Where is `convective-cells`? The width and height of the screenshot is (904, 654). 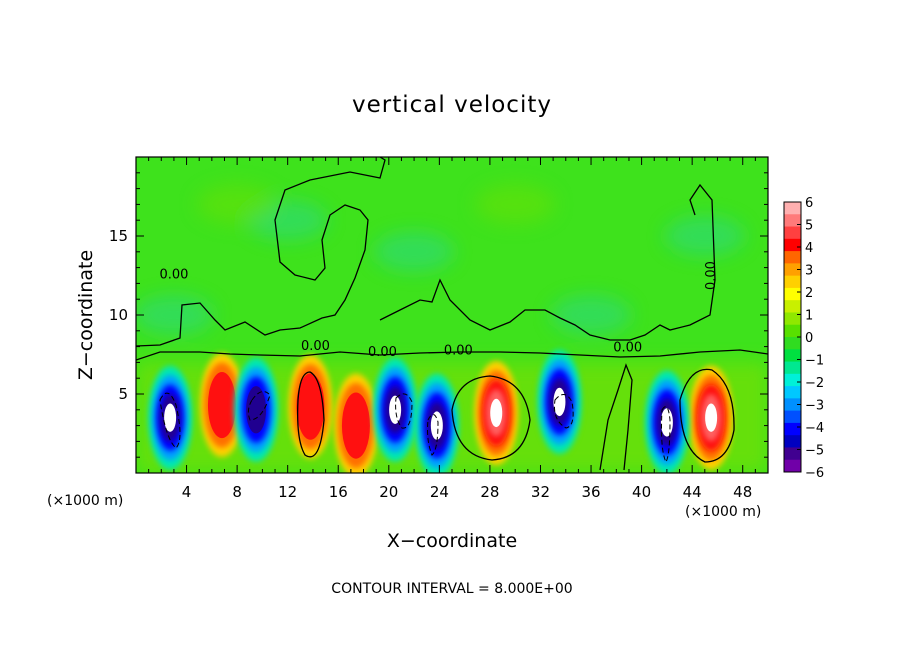 convective-cells is located at coordinates (441, 411).